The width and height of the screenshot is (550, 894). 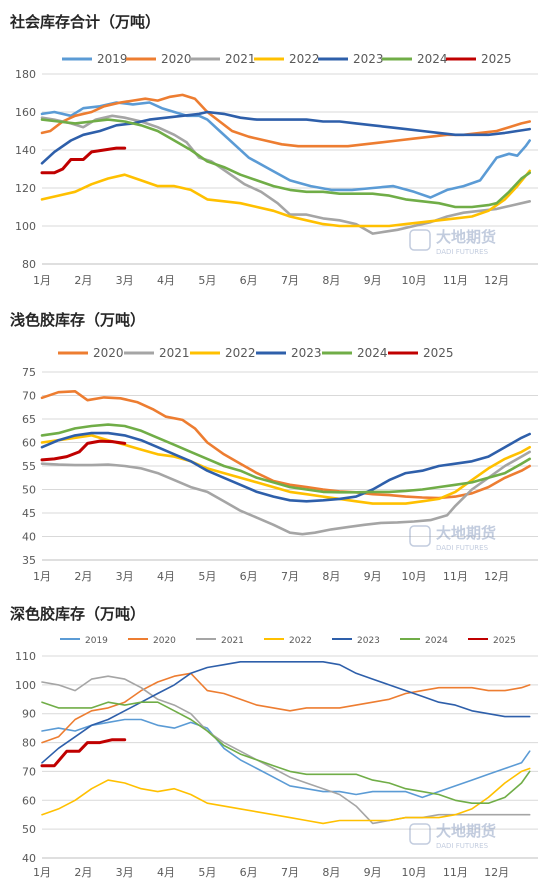 What do you see at coordinates (29, 466) in the screenshot?
I see `y-tick-label: 55` at bounding box center [29, 466].